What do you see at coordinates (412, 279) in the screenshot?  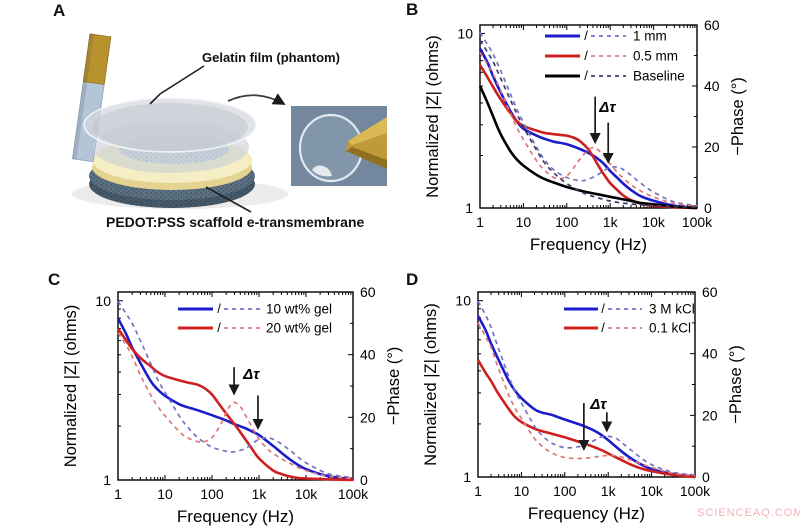 I see `panel-d-letter: D` at bounding box center [412, 279].